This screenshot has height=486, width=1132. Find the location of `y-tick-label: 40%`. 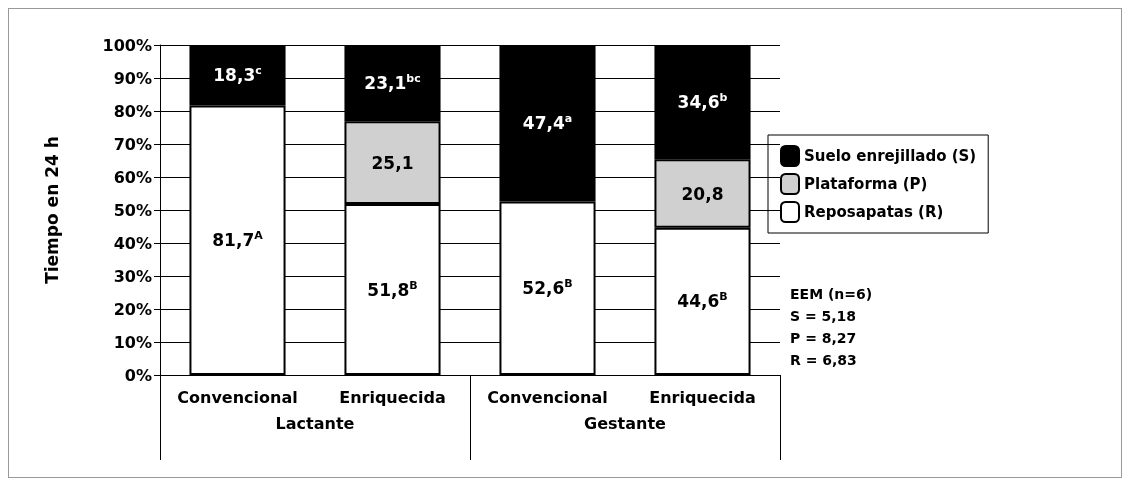

y-tick-label: 40% is located at coordinates (132, 243).